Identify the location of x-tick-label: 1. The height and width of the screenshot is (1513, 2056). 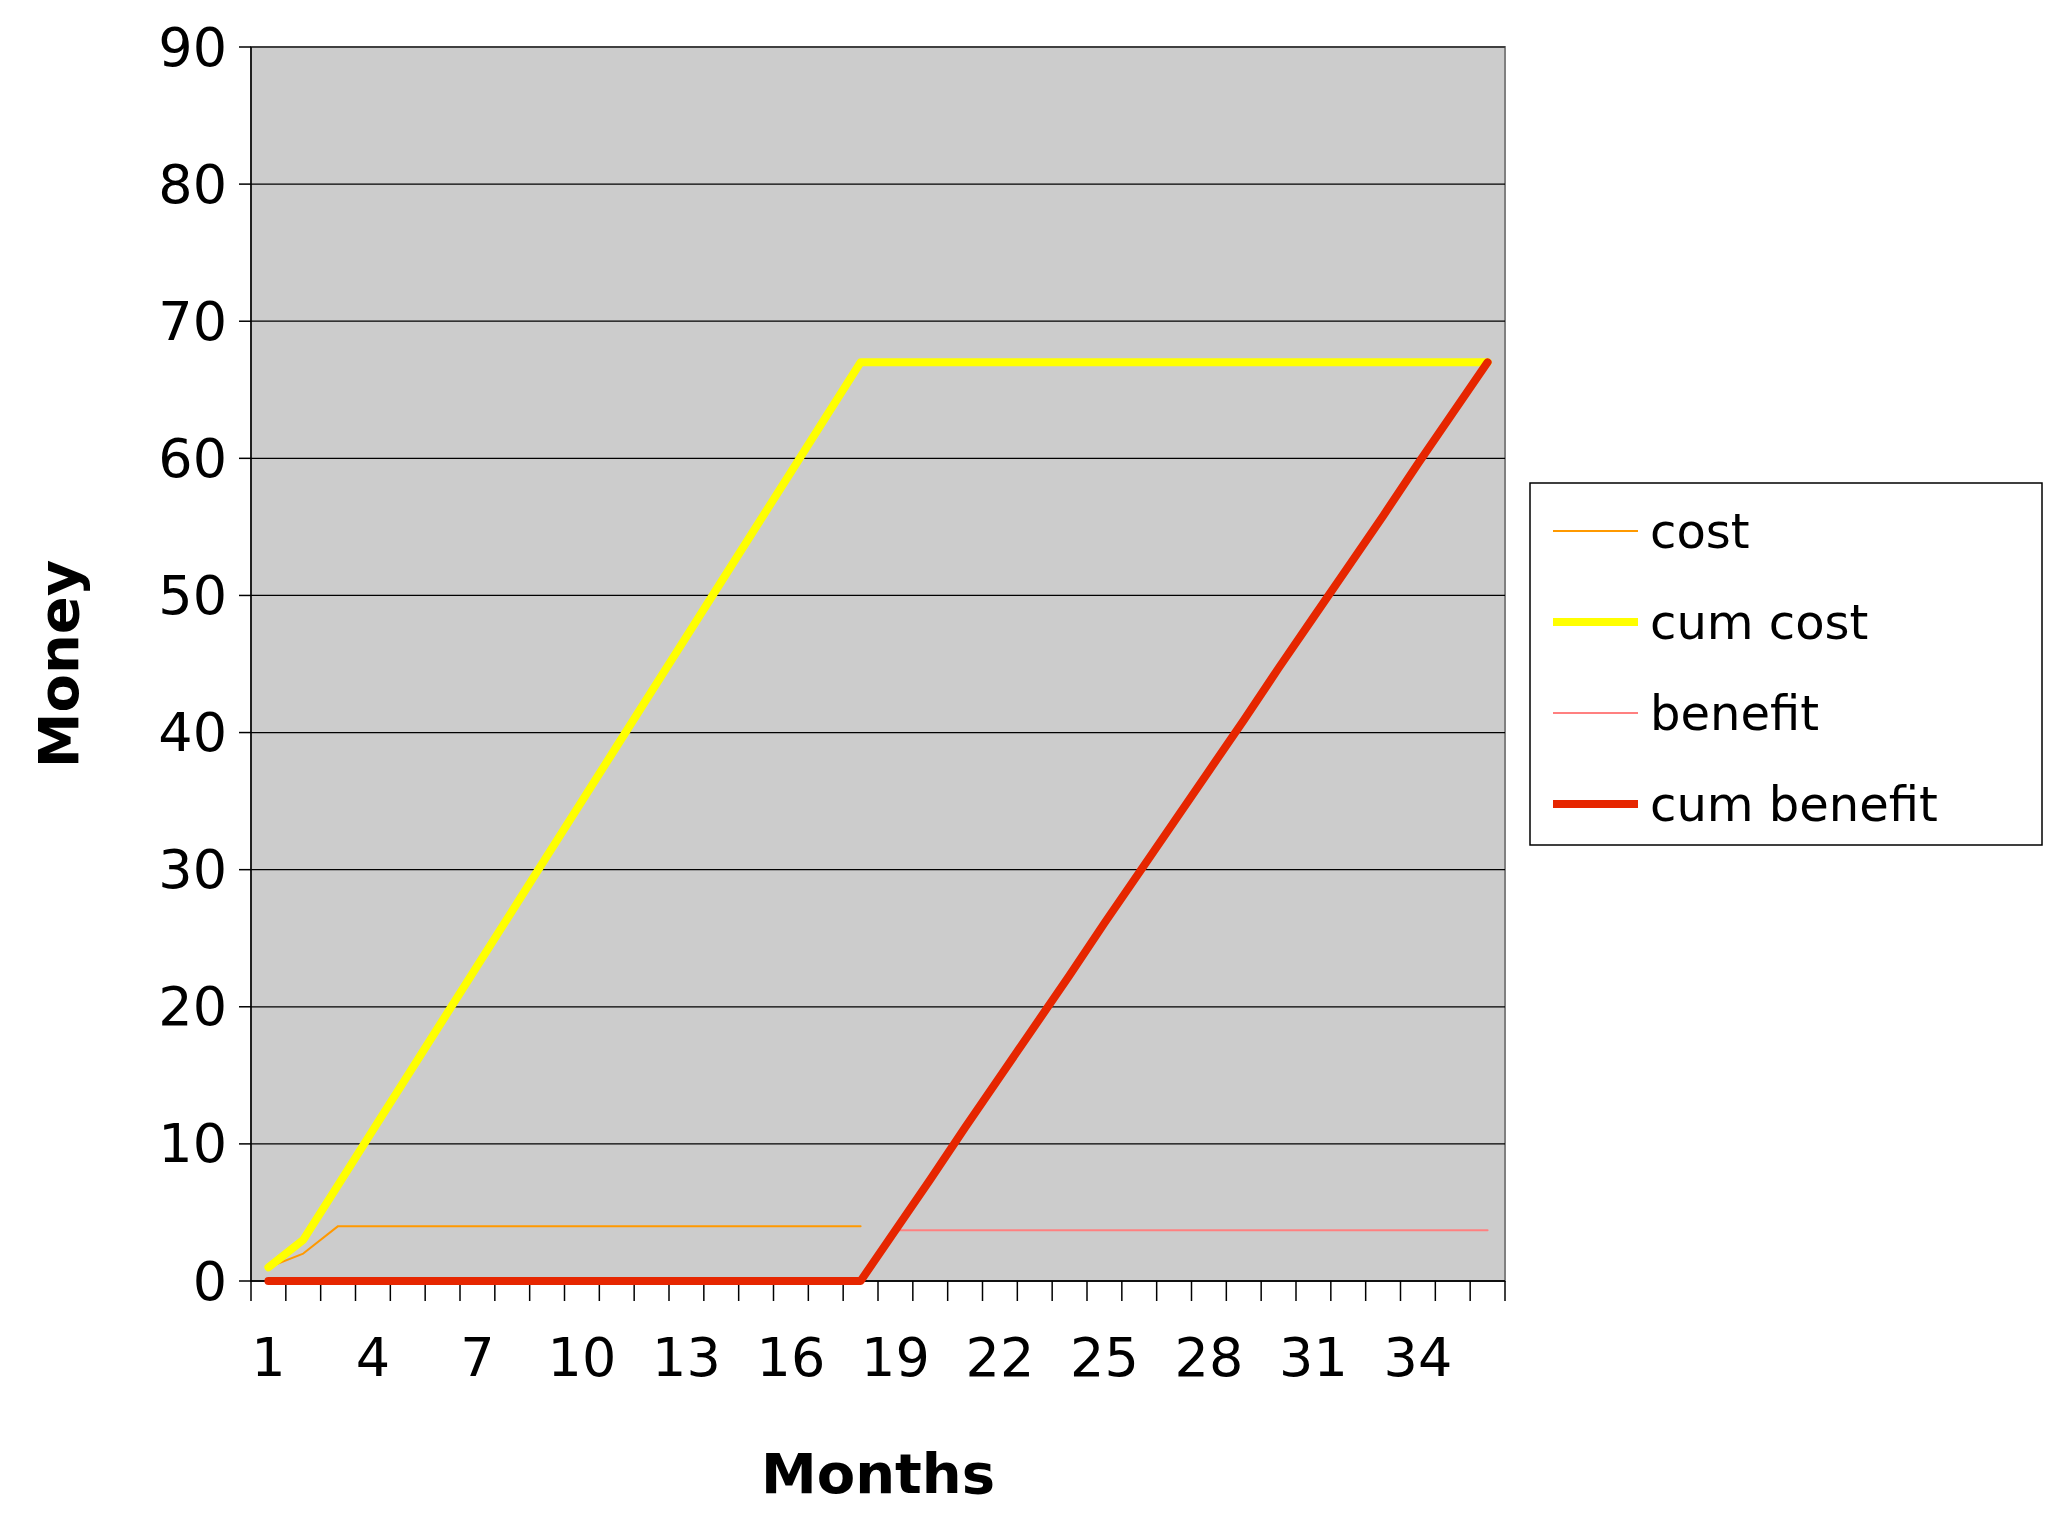
(268, 1357).